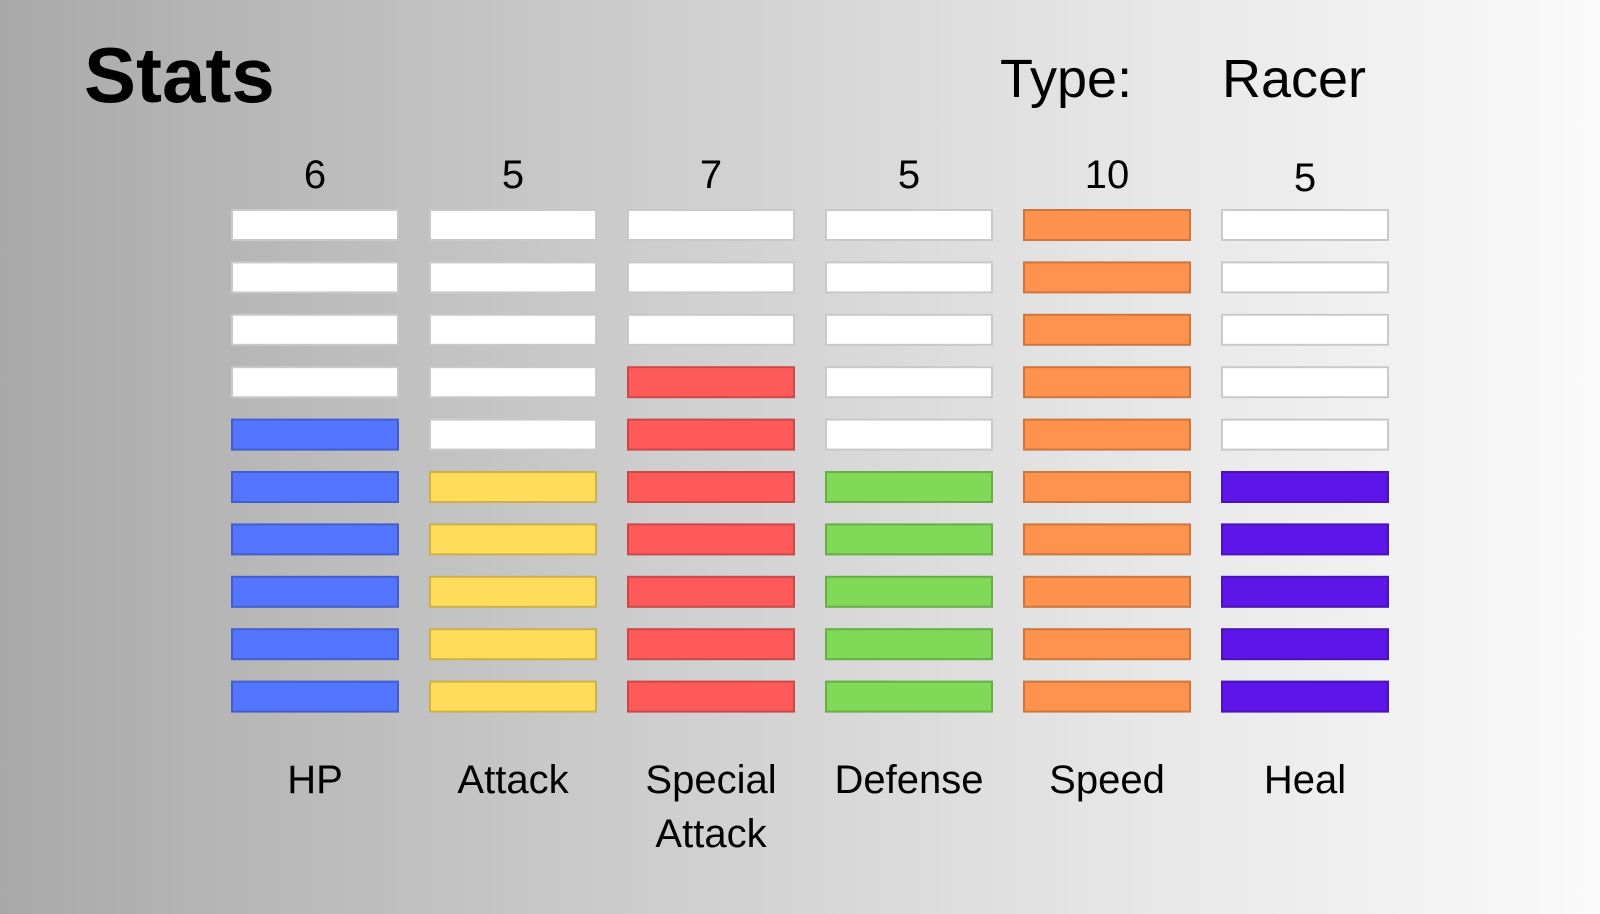 Image resolution: width=1600 pixels, height=914 pixels. Describe the element at coordinates (1107, 382) in the screenshot. I see `speed-segment-7-filled` at that location.